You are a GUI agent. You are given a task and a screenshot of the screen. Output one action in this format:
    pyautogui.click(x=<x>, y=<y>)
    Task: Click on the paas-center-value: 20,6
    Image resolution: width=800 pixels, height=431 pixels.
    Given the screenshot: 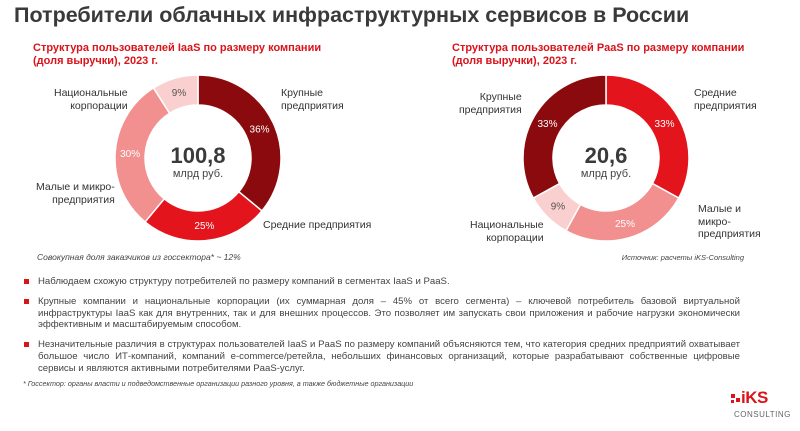 What is the action you would take?
    pyautogui.click(x=606, y=155)
    